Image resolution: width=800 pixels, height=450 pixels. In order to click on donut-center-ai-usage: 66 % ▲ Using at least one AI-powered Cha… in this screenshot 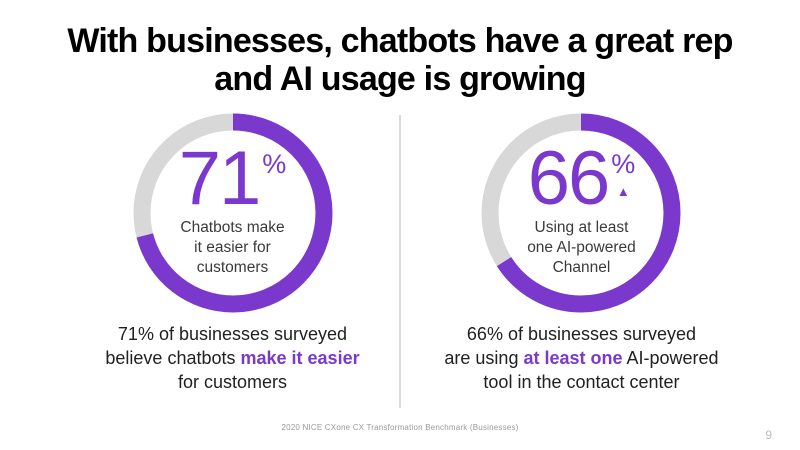, I will do `click(581, 213)`.